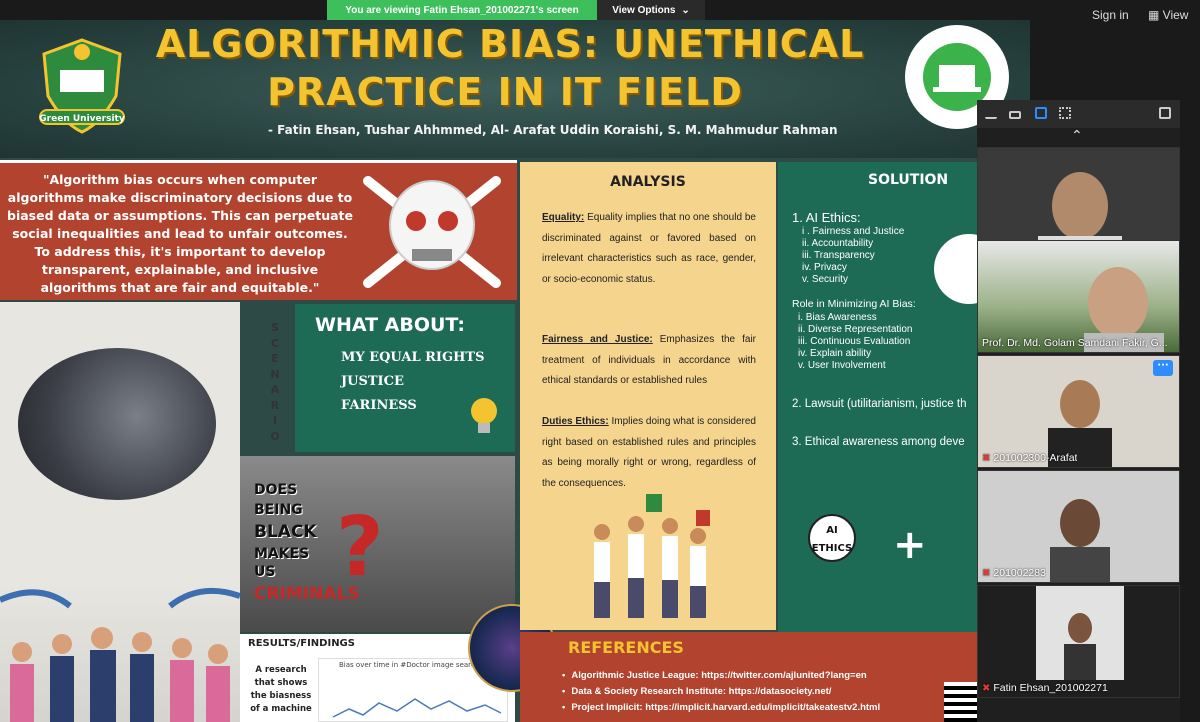  Describe the element at coordinates (685, 10) in the screenshot. I see `chevron-down-icon: ⌄` at that location.